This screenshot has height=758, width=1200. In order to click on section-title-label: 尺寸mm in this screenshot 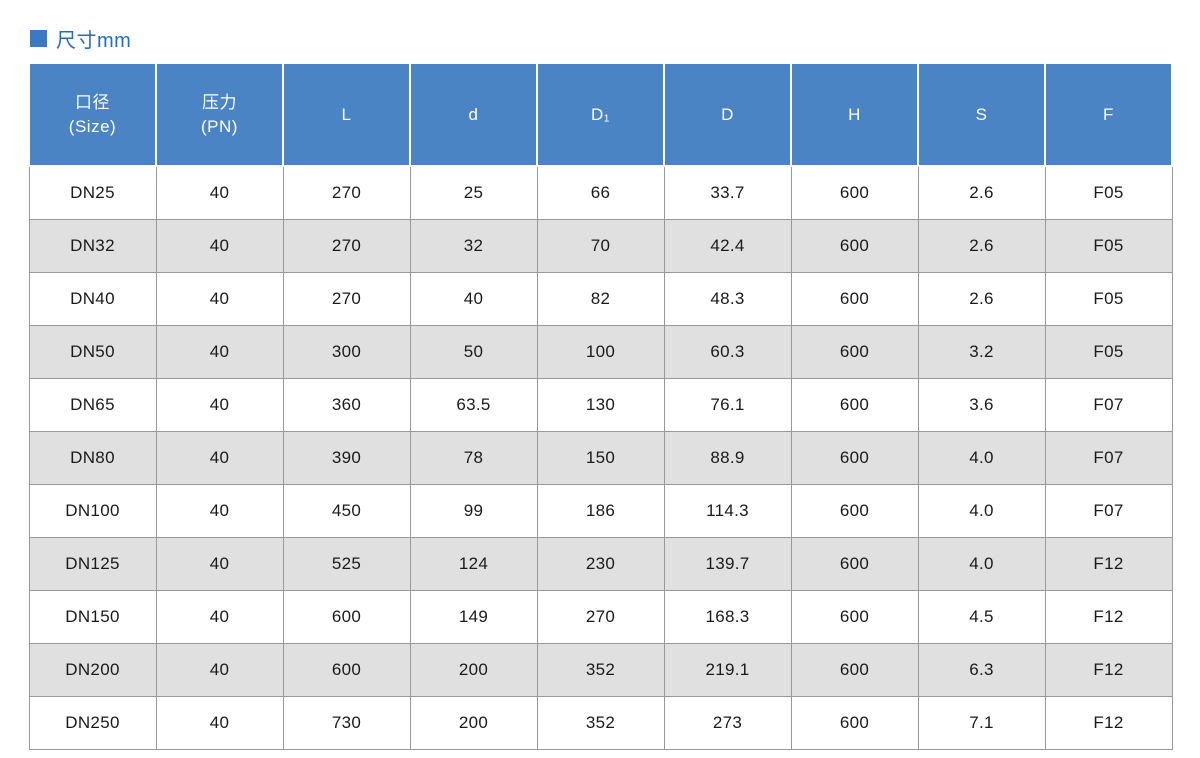, I will do `click(94, 40)`.